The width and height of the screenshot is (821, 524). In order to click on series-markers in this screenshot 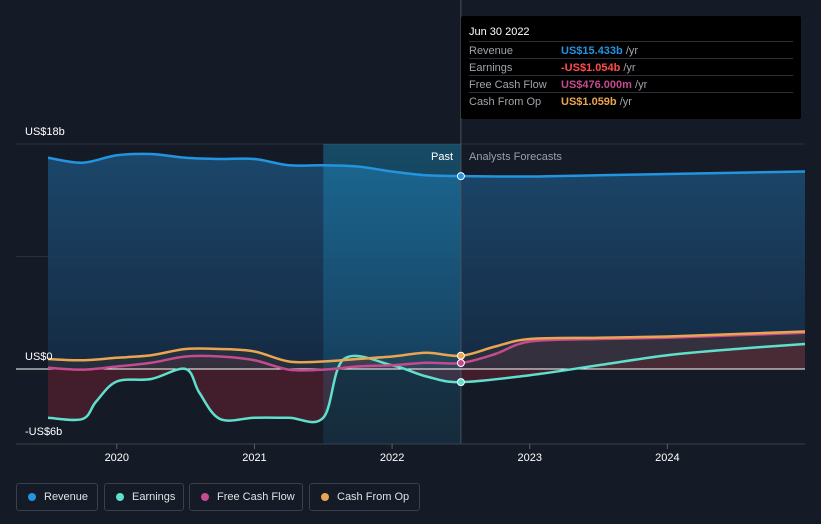, I will do `click(460, 279)`.